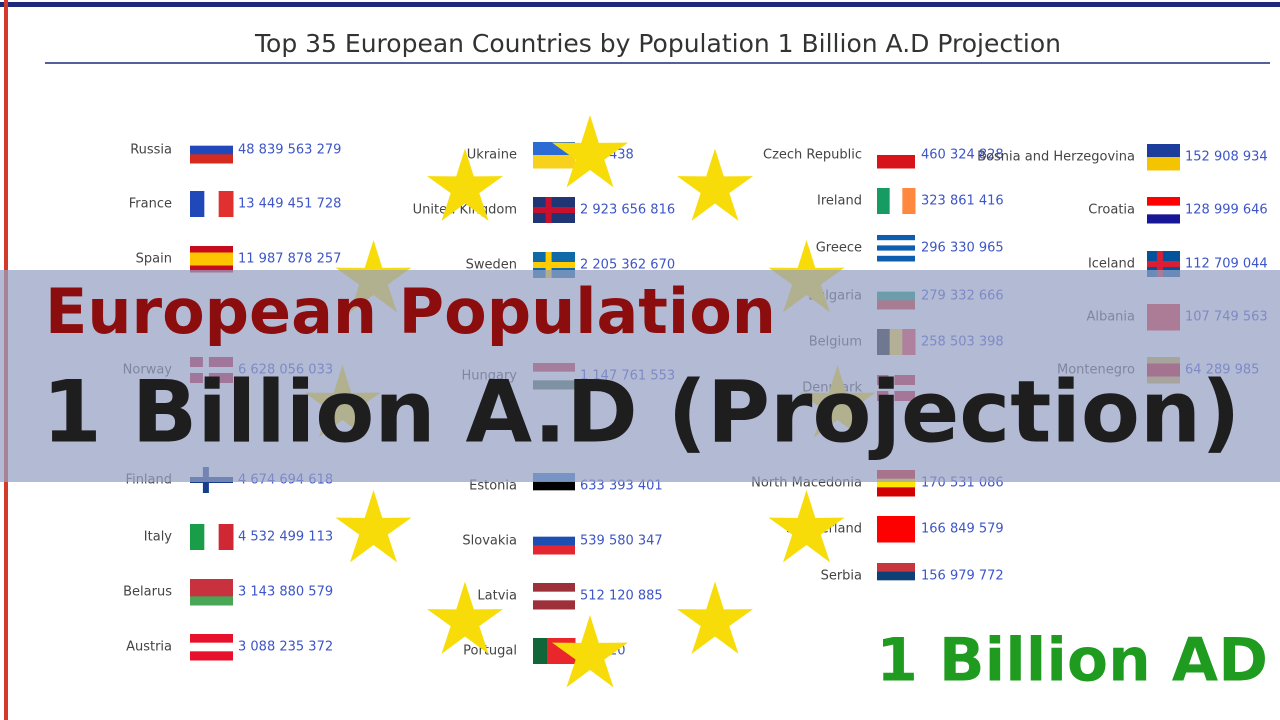 The image size is (1280, 720). I want to click on country-name: Portugal, so click(490, 651).